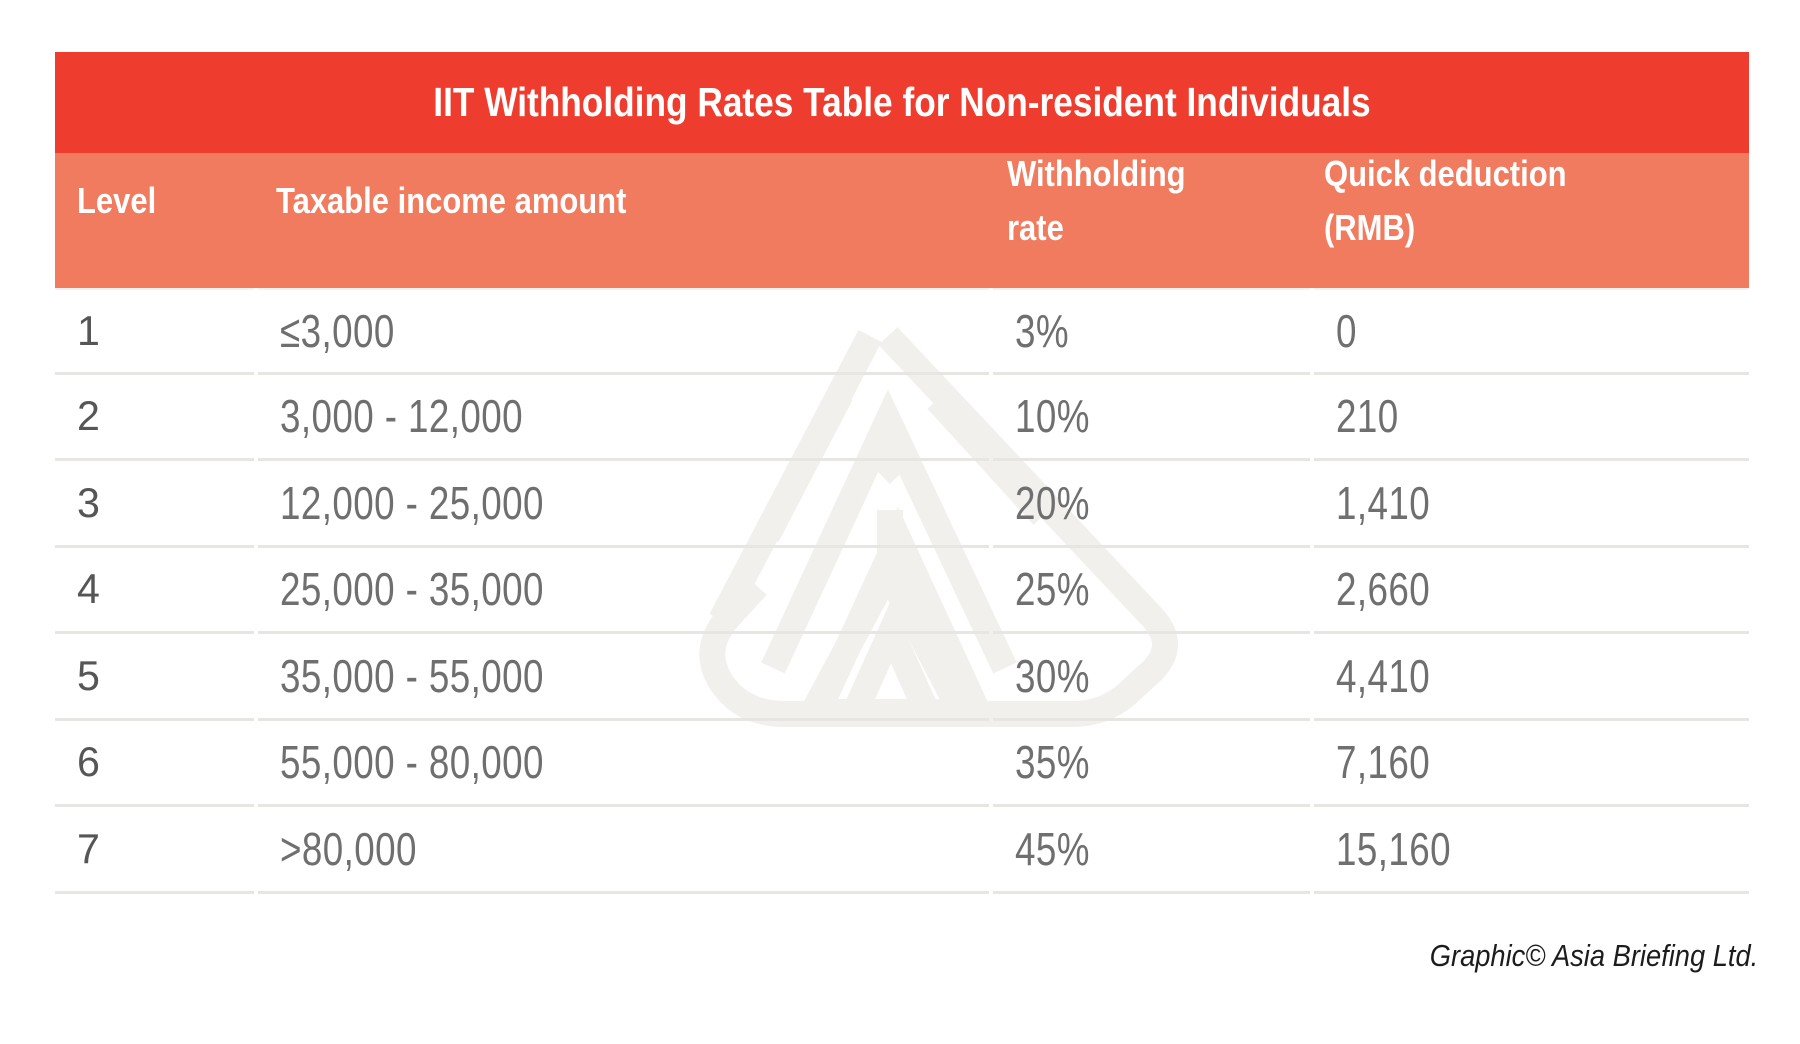 Image resolution: width=1800 pixels, height=1044 pixels. I want to click on cell-rate: 10%, so click(1151, 418).